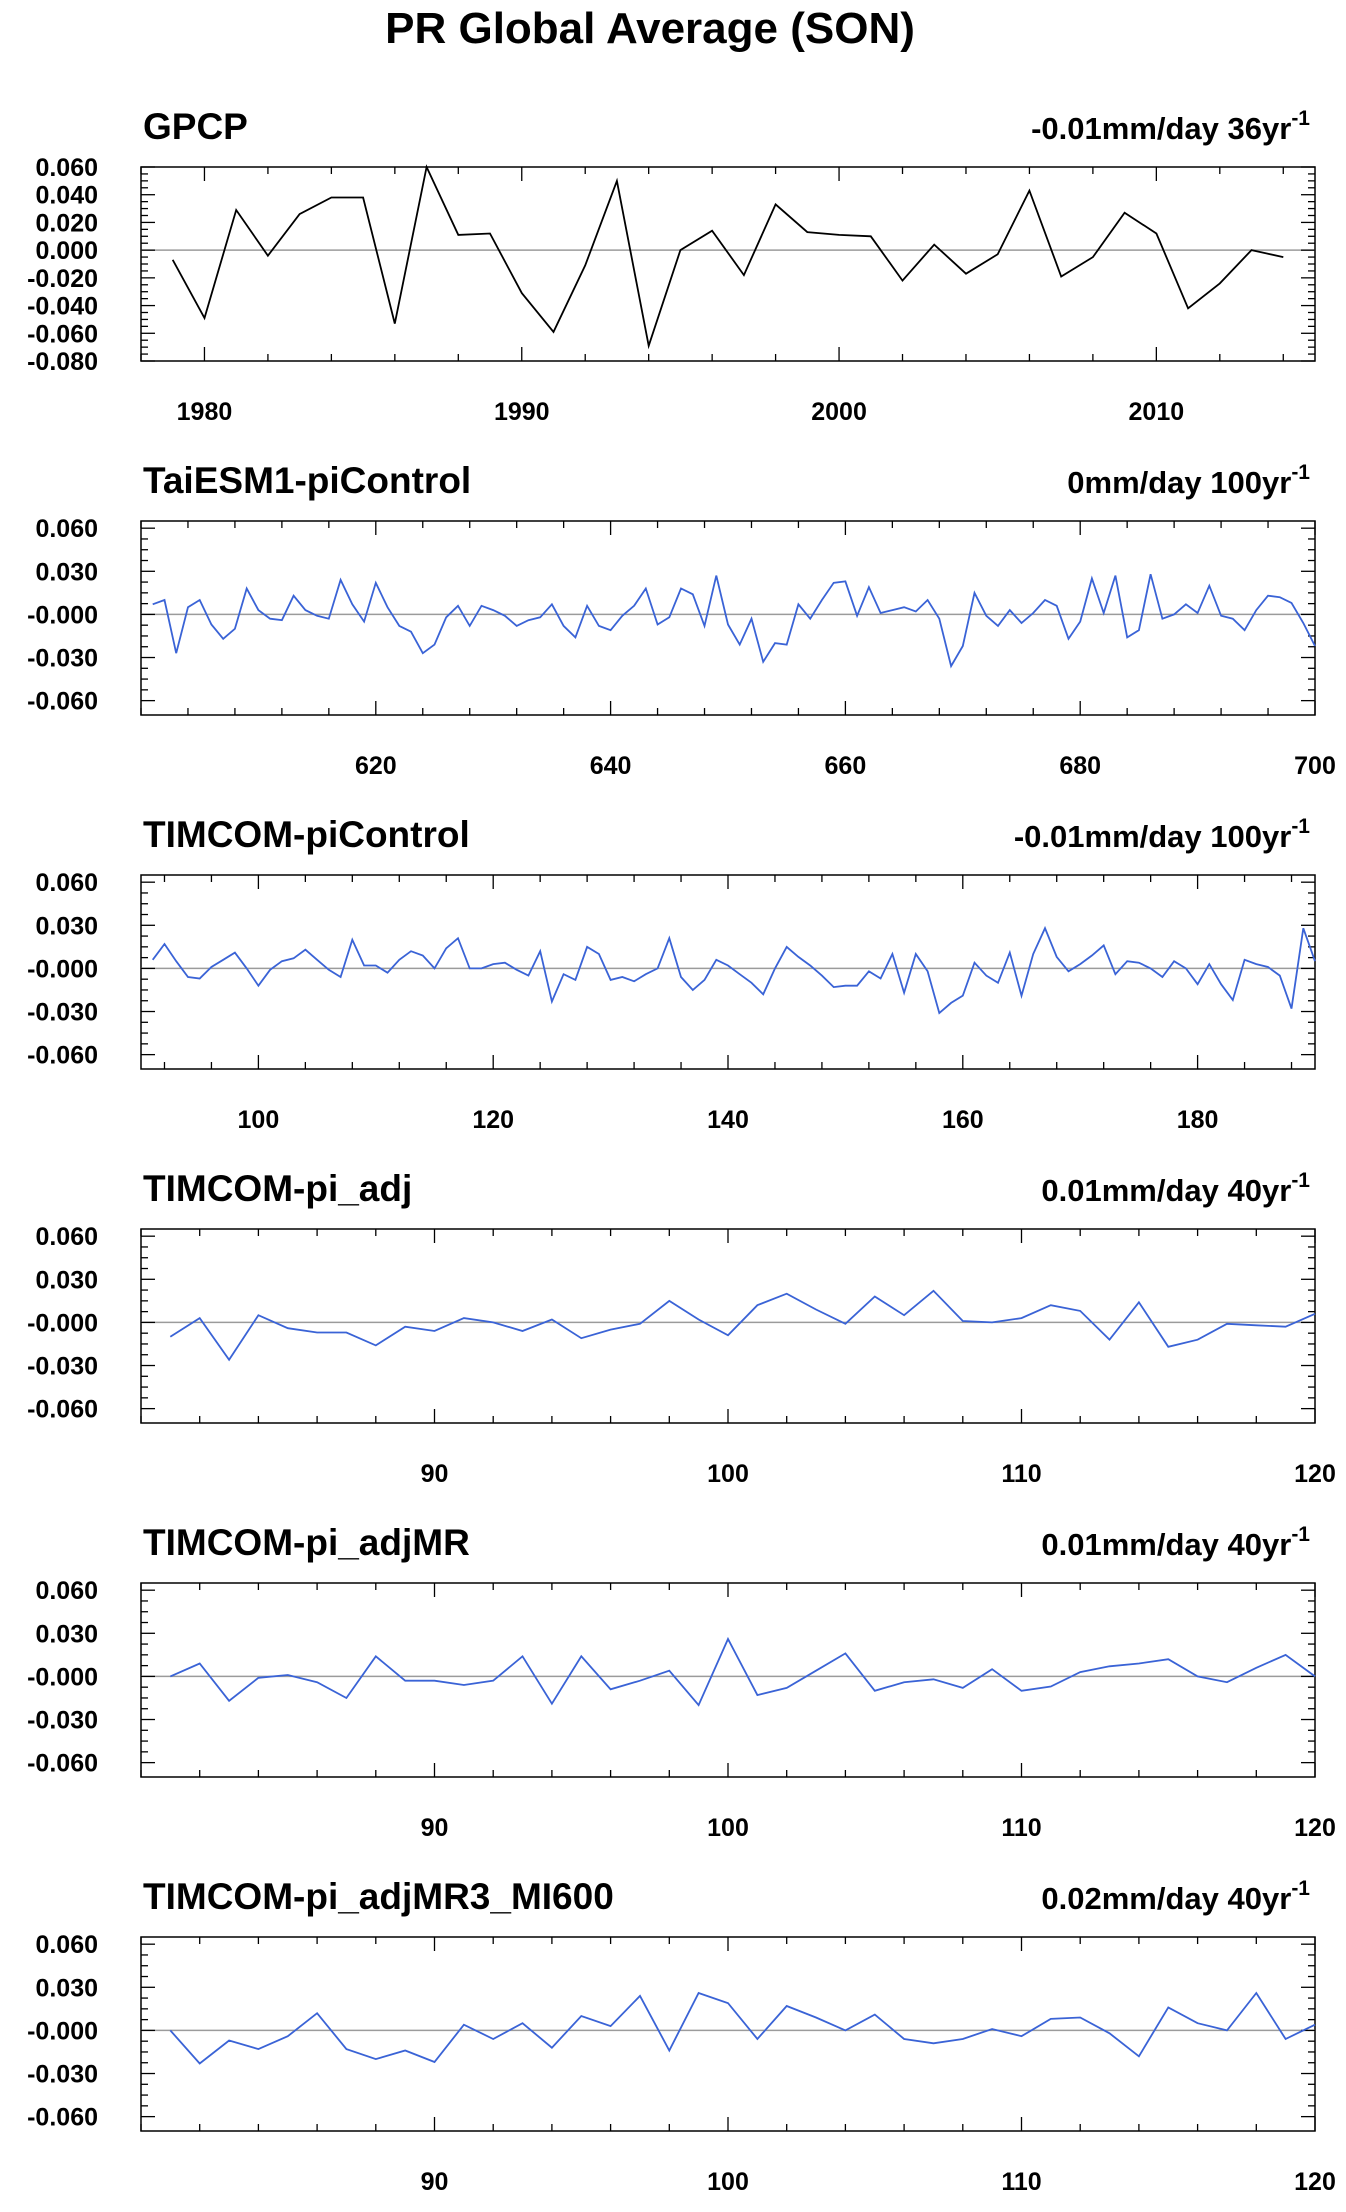  What do you see at coordinates (376, 766) in the screenshot?
I see `x-tick-label: 620` at bounding box center [376, 766].